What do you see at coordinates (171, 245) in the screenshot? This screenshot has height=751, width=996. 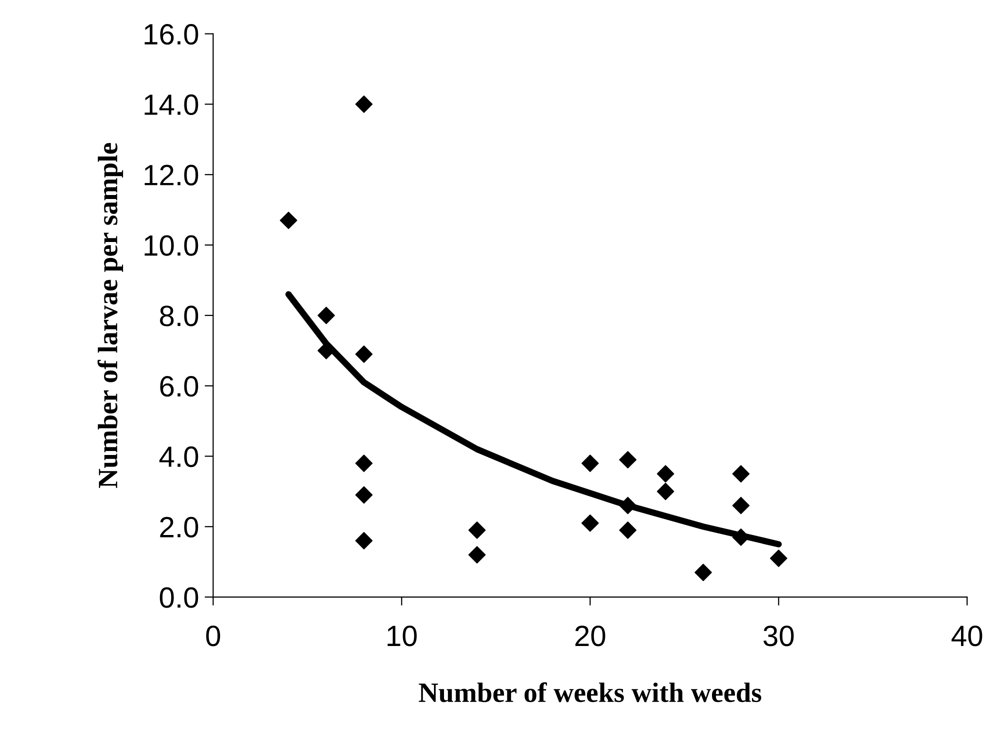 I see `y-tick-label: 10.0` at bounding box center [171, 245].